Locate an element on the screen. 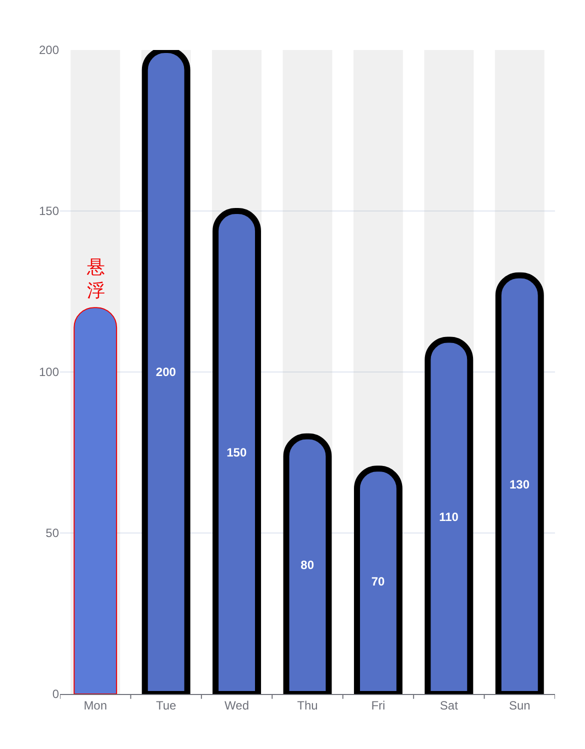 This screenshot has height=749, width=585. x-tick-label: Sat is located at coordinates (449, 705).